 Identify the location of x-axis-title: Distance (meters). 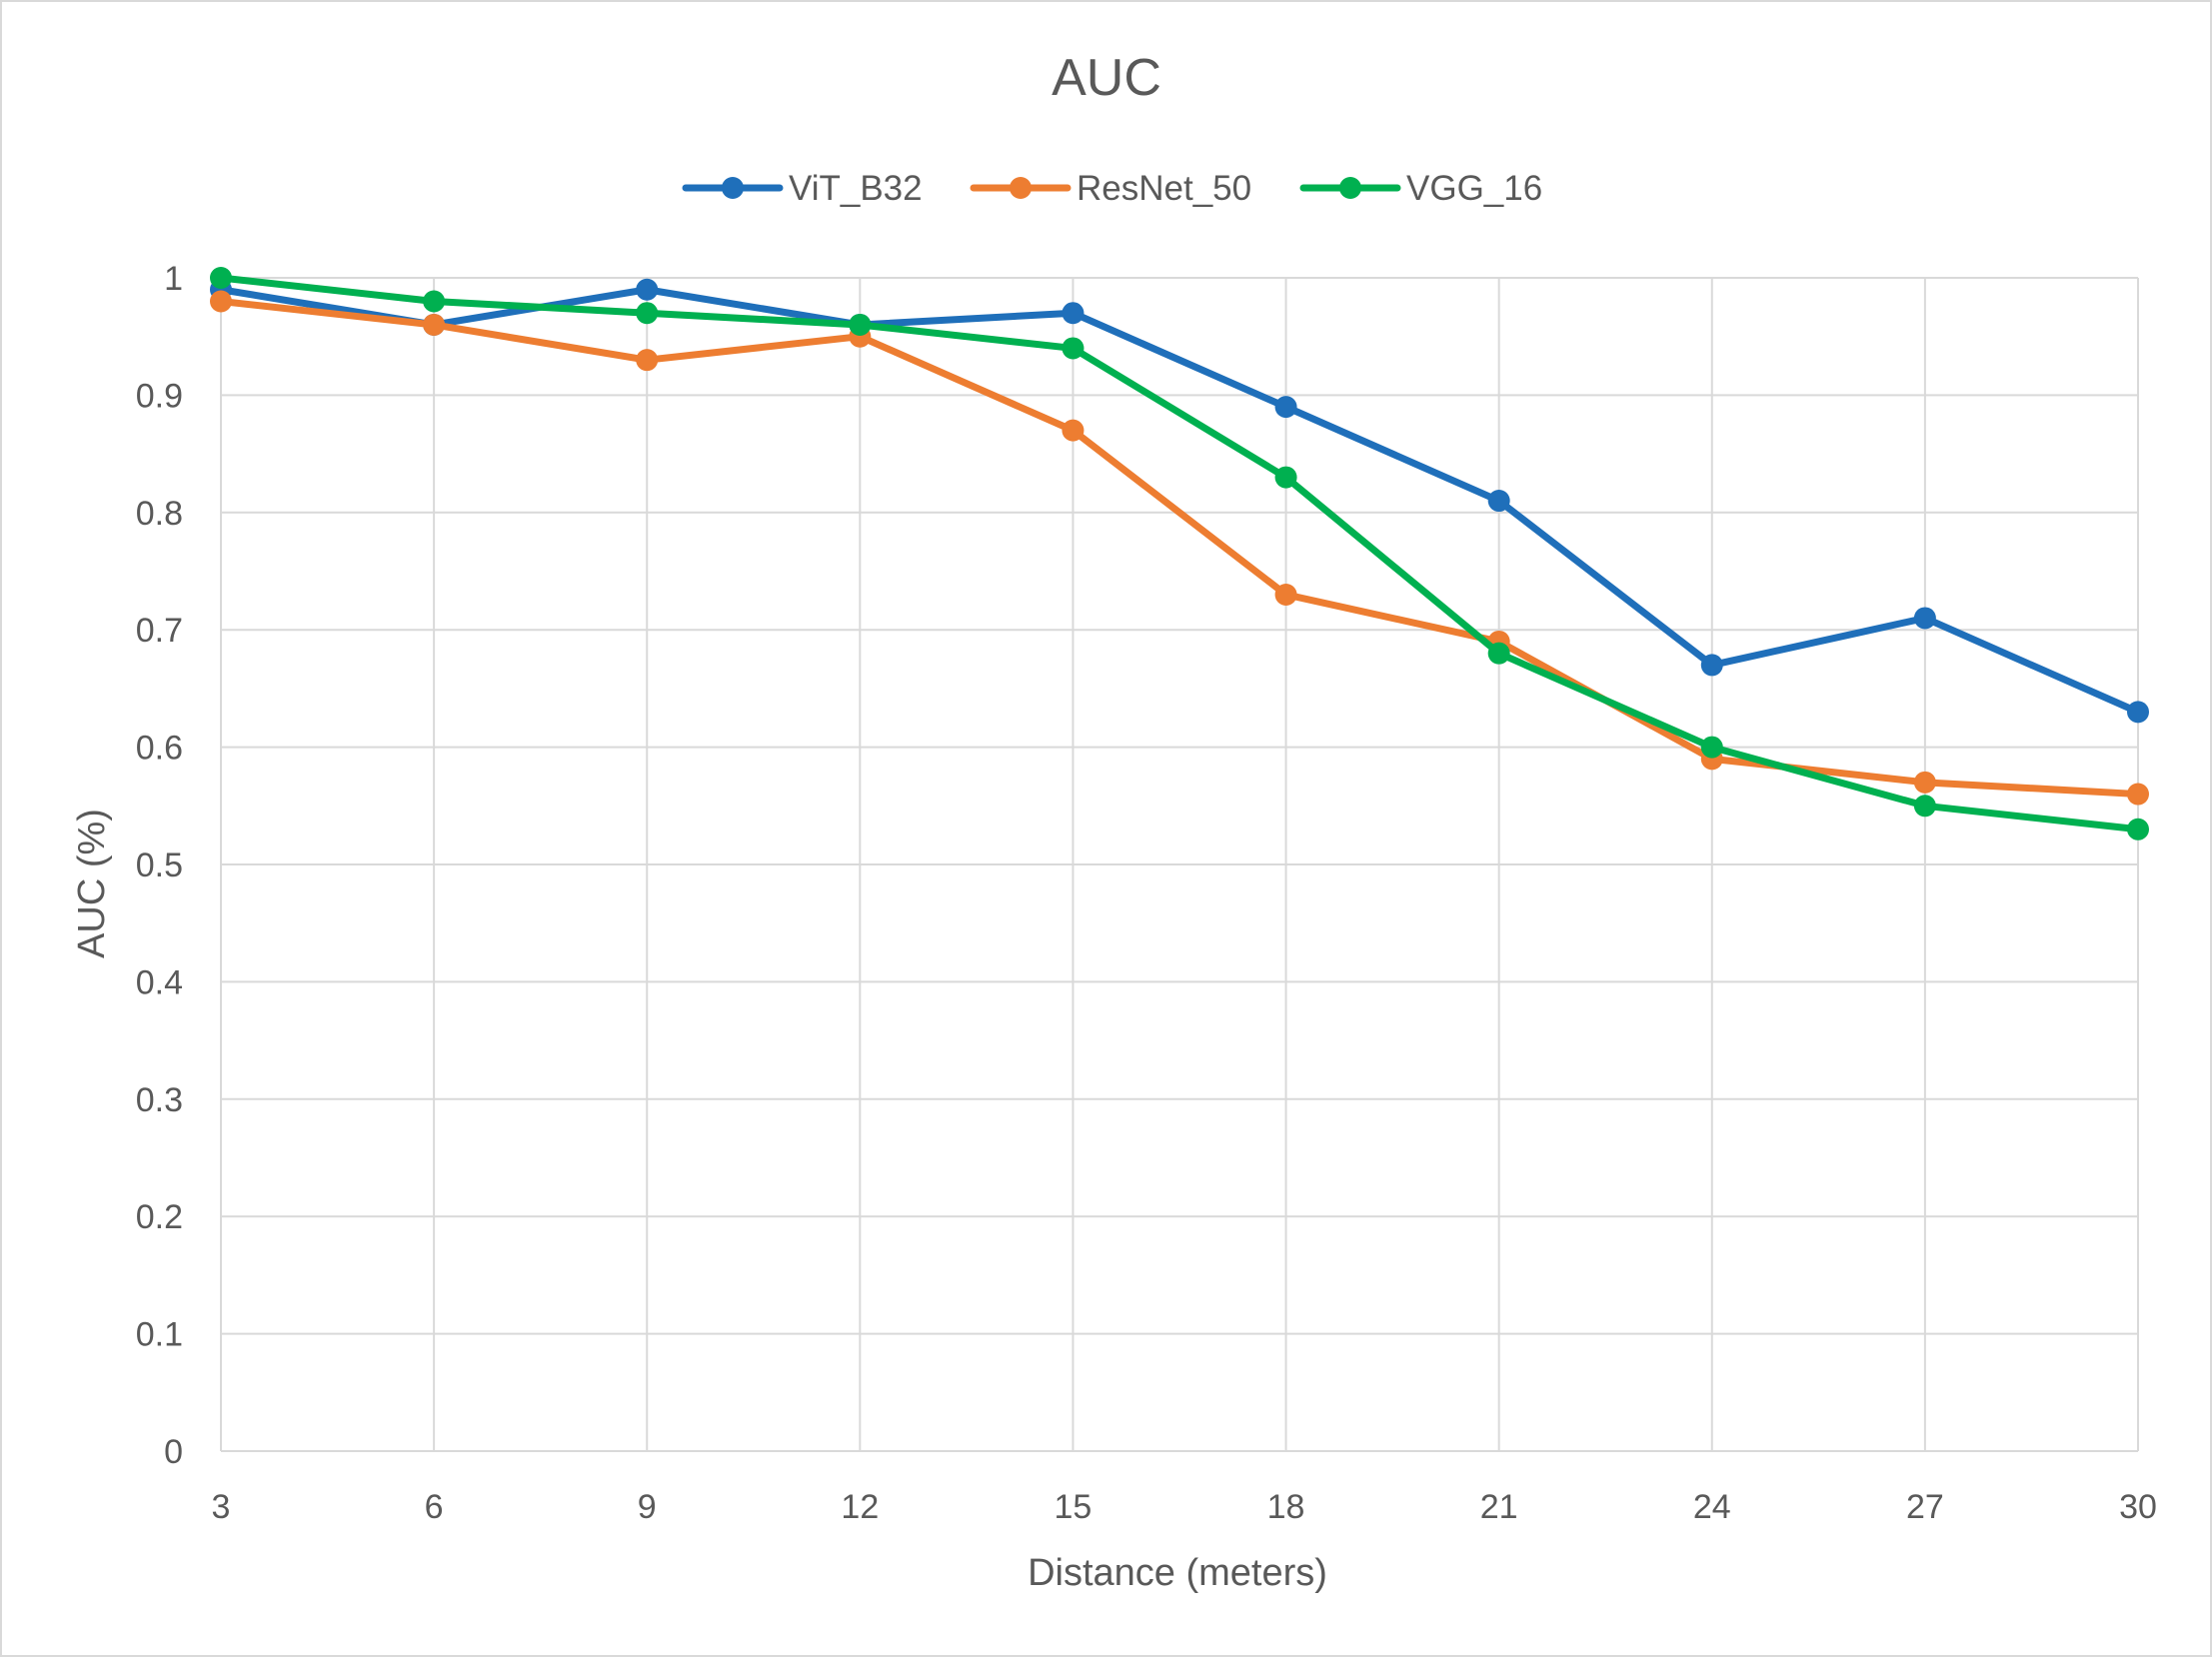
(1178, 1573).